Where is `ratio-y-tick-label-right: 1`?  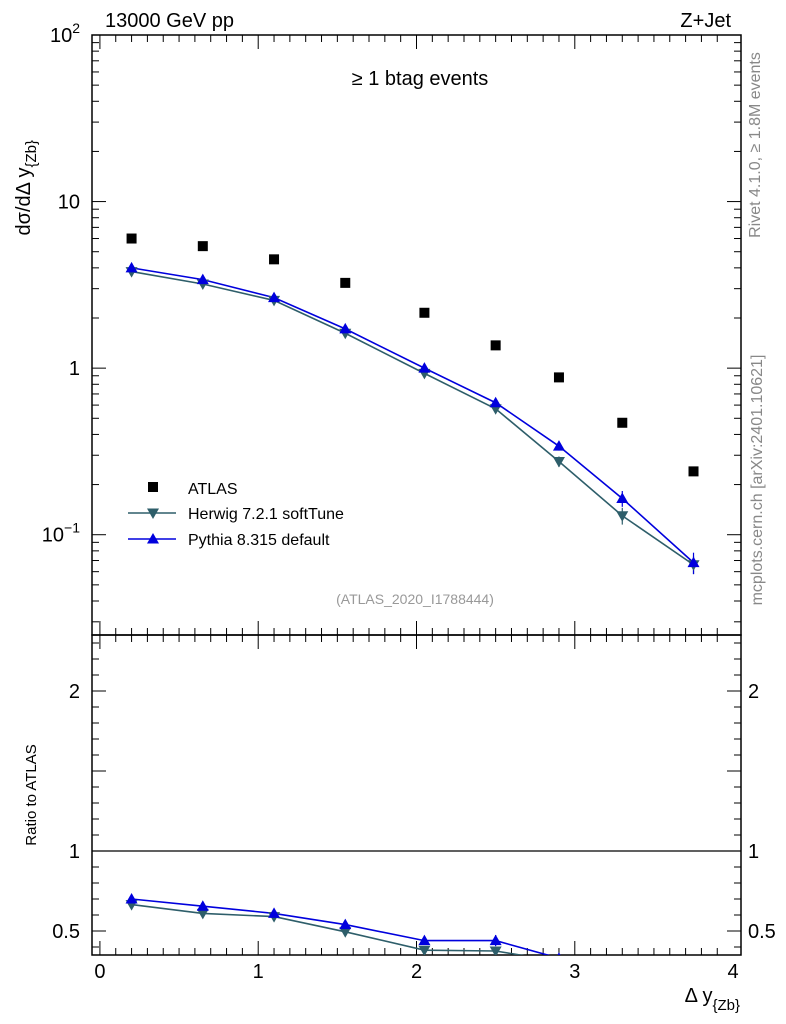
ratio-y-tick-label-right: 1 is located at coordinates (753, 852).